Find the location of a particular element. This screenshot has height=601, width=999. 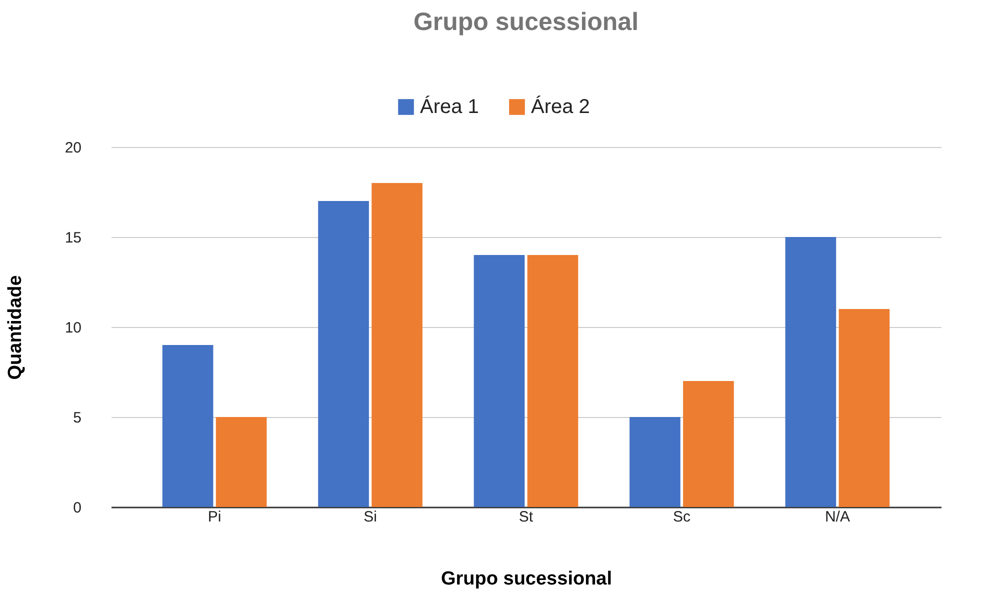

y-tick-label: 15 is located at coordinates (73, 238).